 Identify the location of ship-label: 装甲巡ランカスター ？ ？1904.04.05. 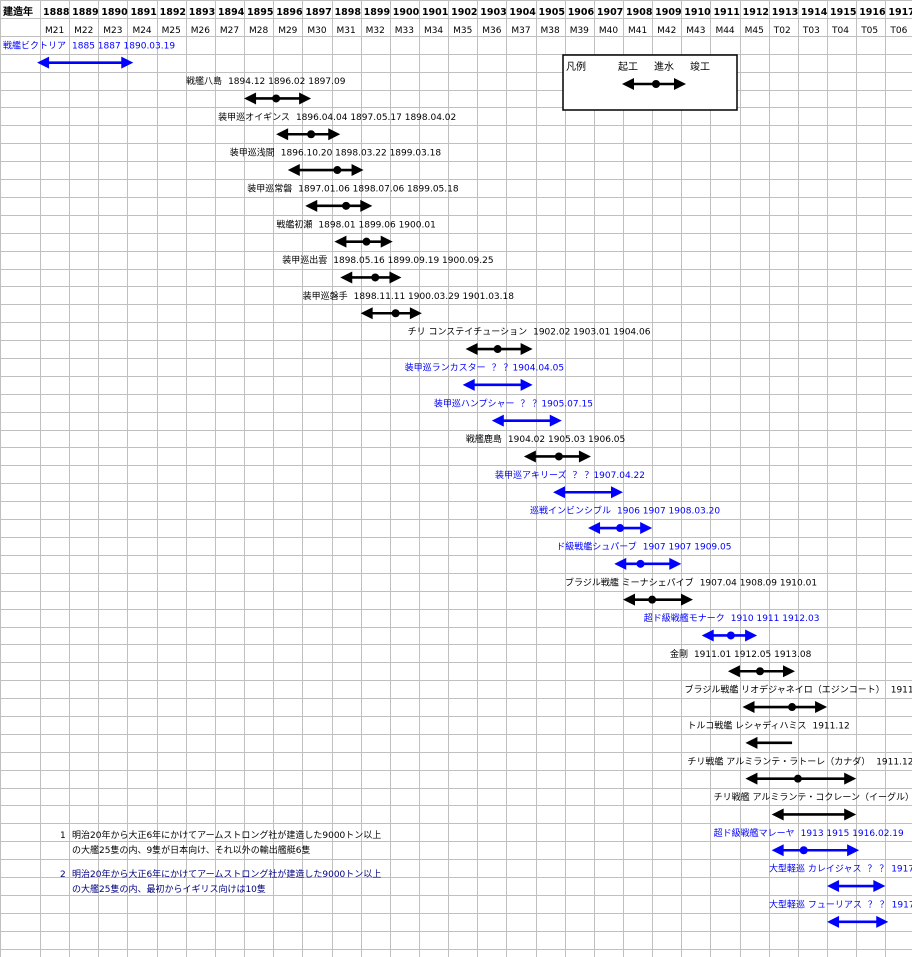
(484, 368).